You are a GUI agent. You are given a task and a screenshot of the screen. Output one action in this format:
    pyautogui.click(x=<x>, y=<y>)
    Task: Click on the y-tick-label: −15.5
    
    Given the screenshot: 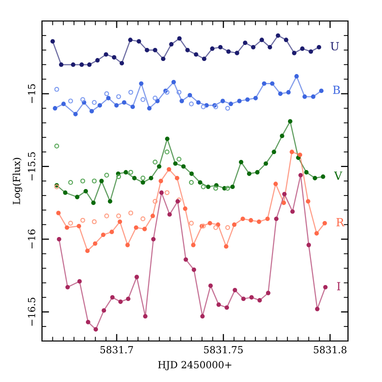 What is the action you would take?
    pyautogui.click(x=32, y=166)
    